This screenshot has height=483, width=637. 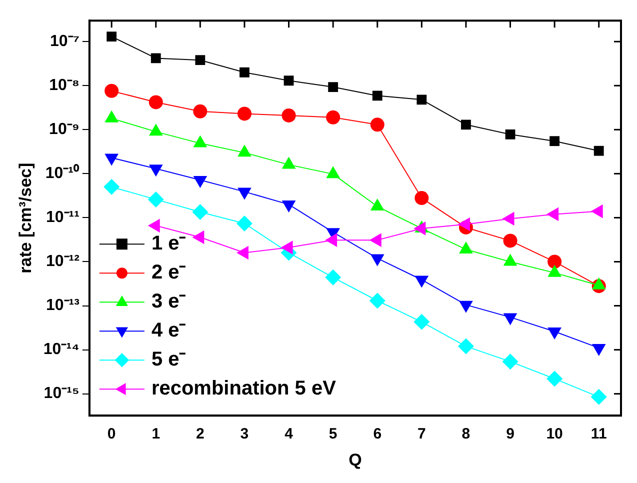 I want to click on y-tick-label: 10⁻⁹, so click(x=64, y=129).